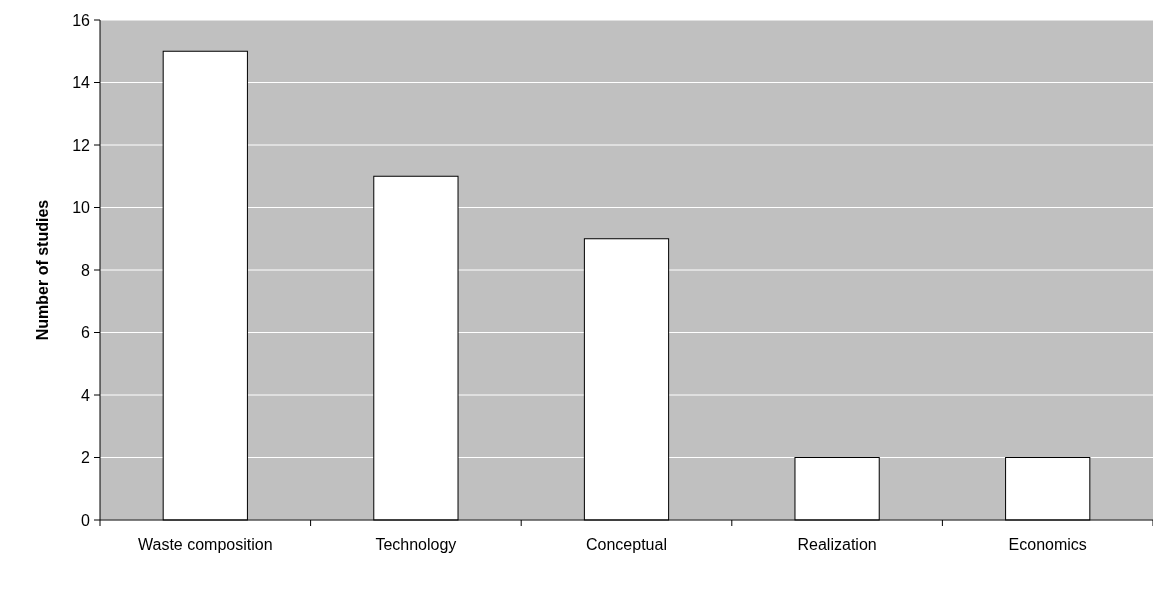 Image resolution: width=1153 pixels, height=594 pixels. Describe the element at coordinates (626, 544) in the screenshot. I see `x-tick-label: Conceptual` at that location.